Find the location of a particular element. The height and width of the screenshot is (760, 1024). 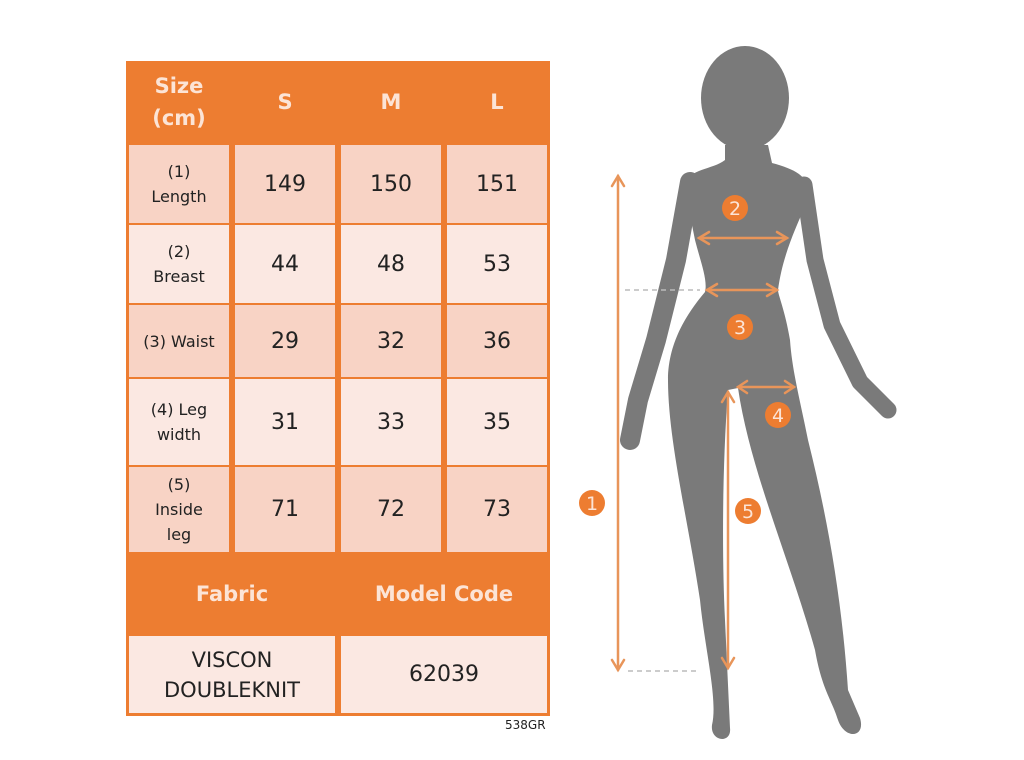

model-code-header: Model Code is located at coordinates (444, 593).